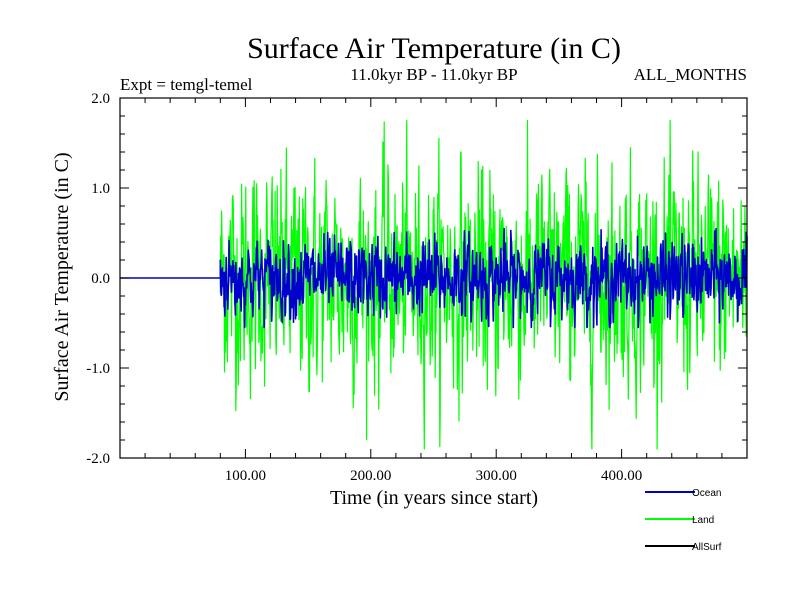 The height and width of the screenshot is (600, 800). I want to click on legend-label-land: Land, so click(703, 520).